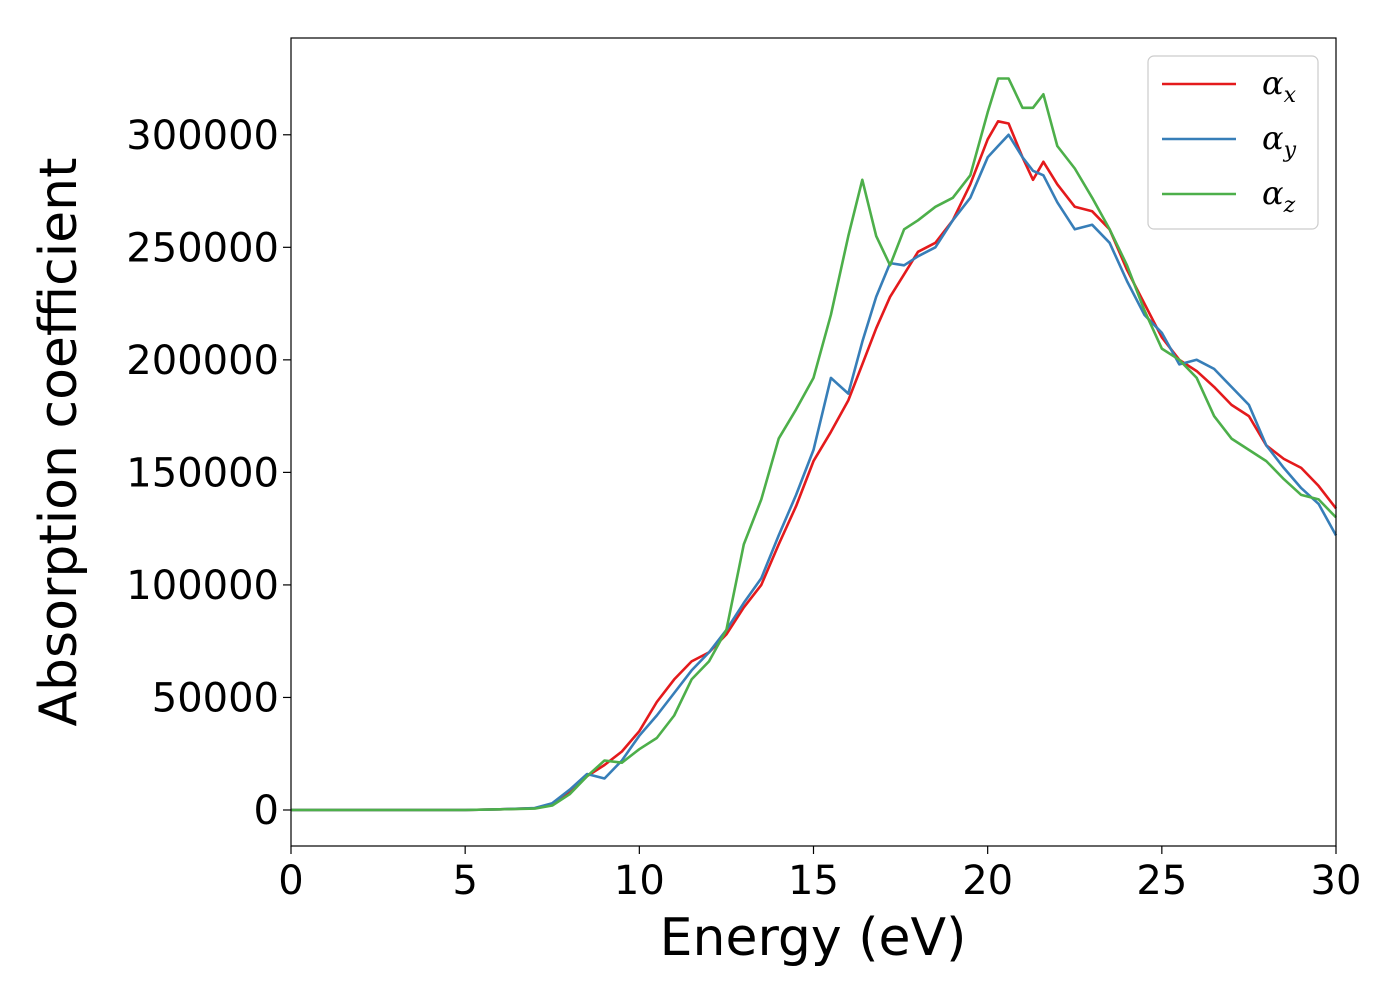 The width and height of the screenshot is (1400, 1005). Describe the element at coordinates (1279, 196) in the screenshot. I see `legend-label-z: αz` at that location.